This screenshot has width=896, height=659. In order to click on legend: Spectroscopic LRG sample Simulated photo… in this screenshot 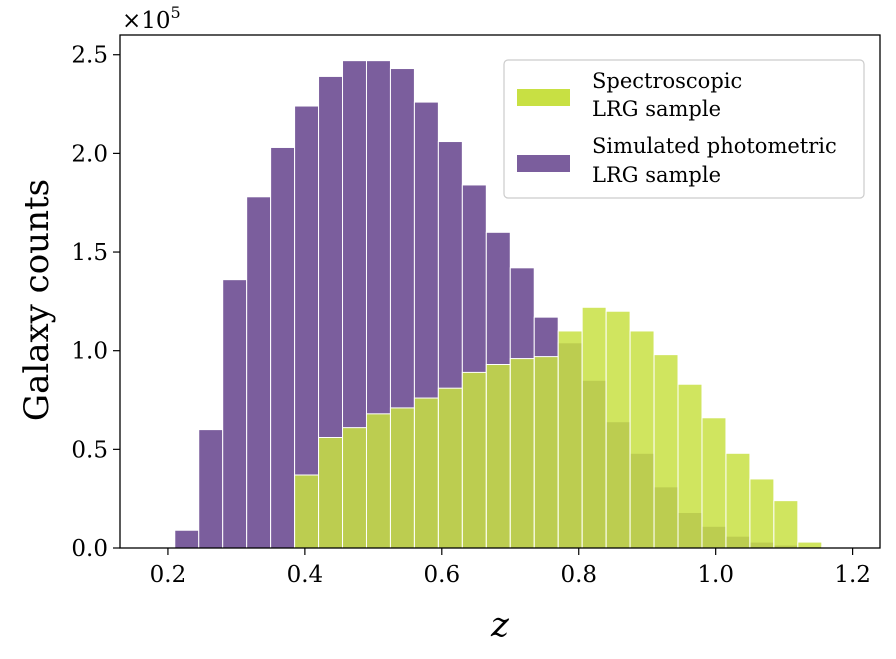, I will do `click(684, 129)`.